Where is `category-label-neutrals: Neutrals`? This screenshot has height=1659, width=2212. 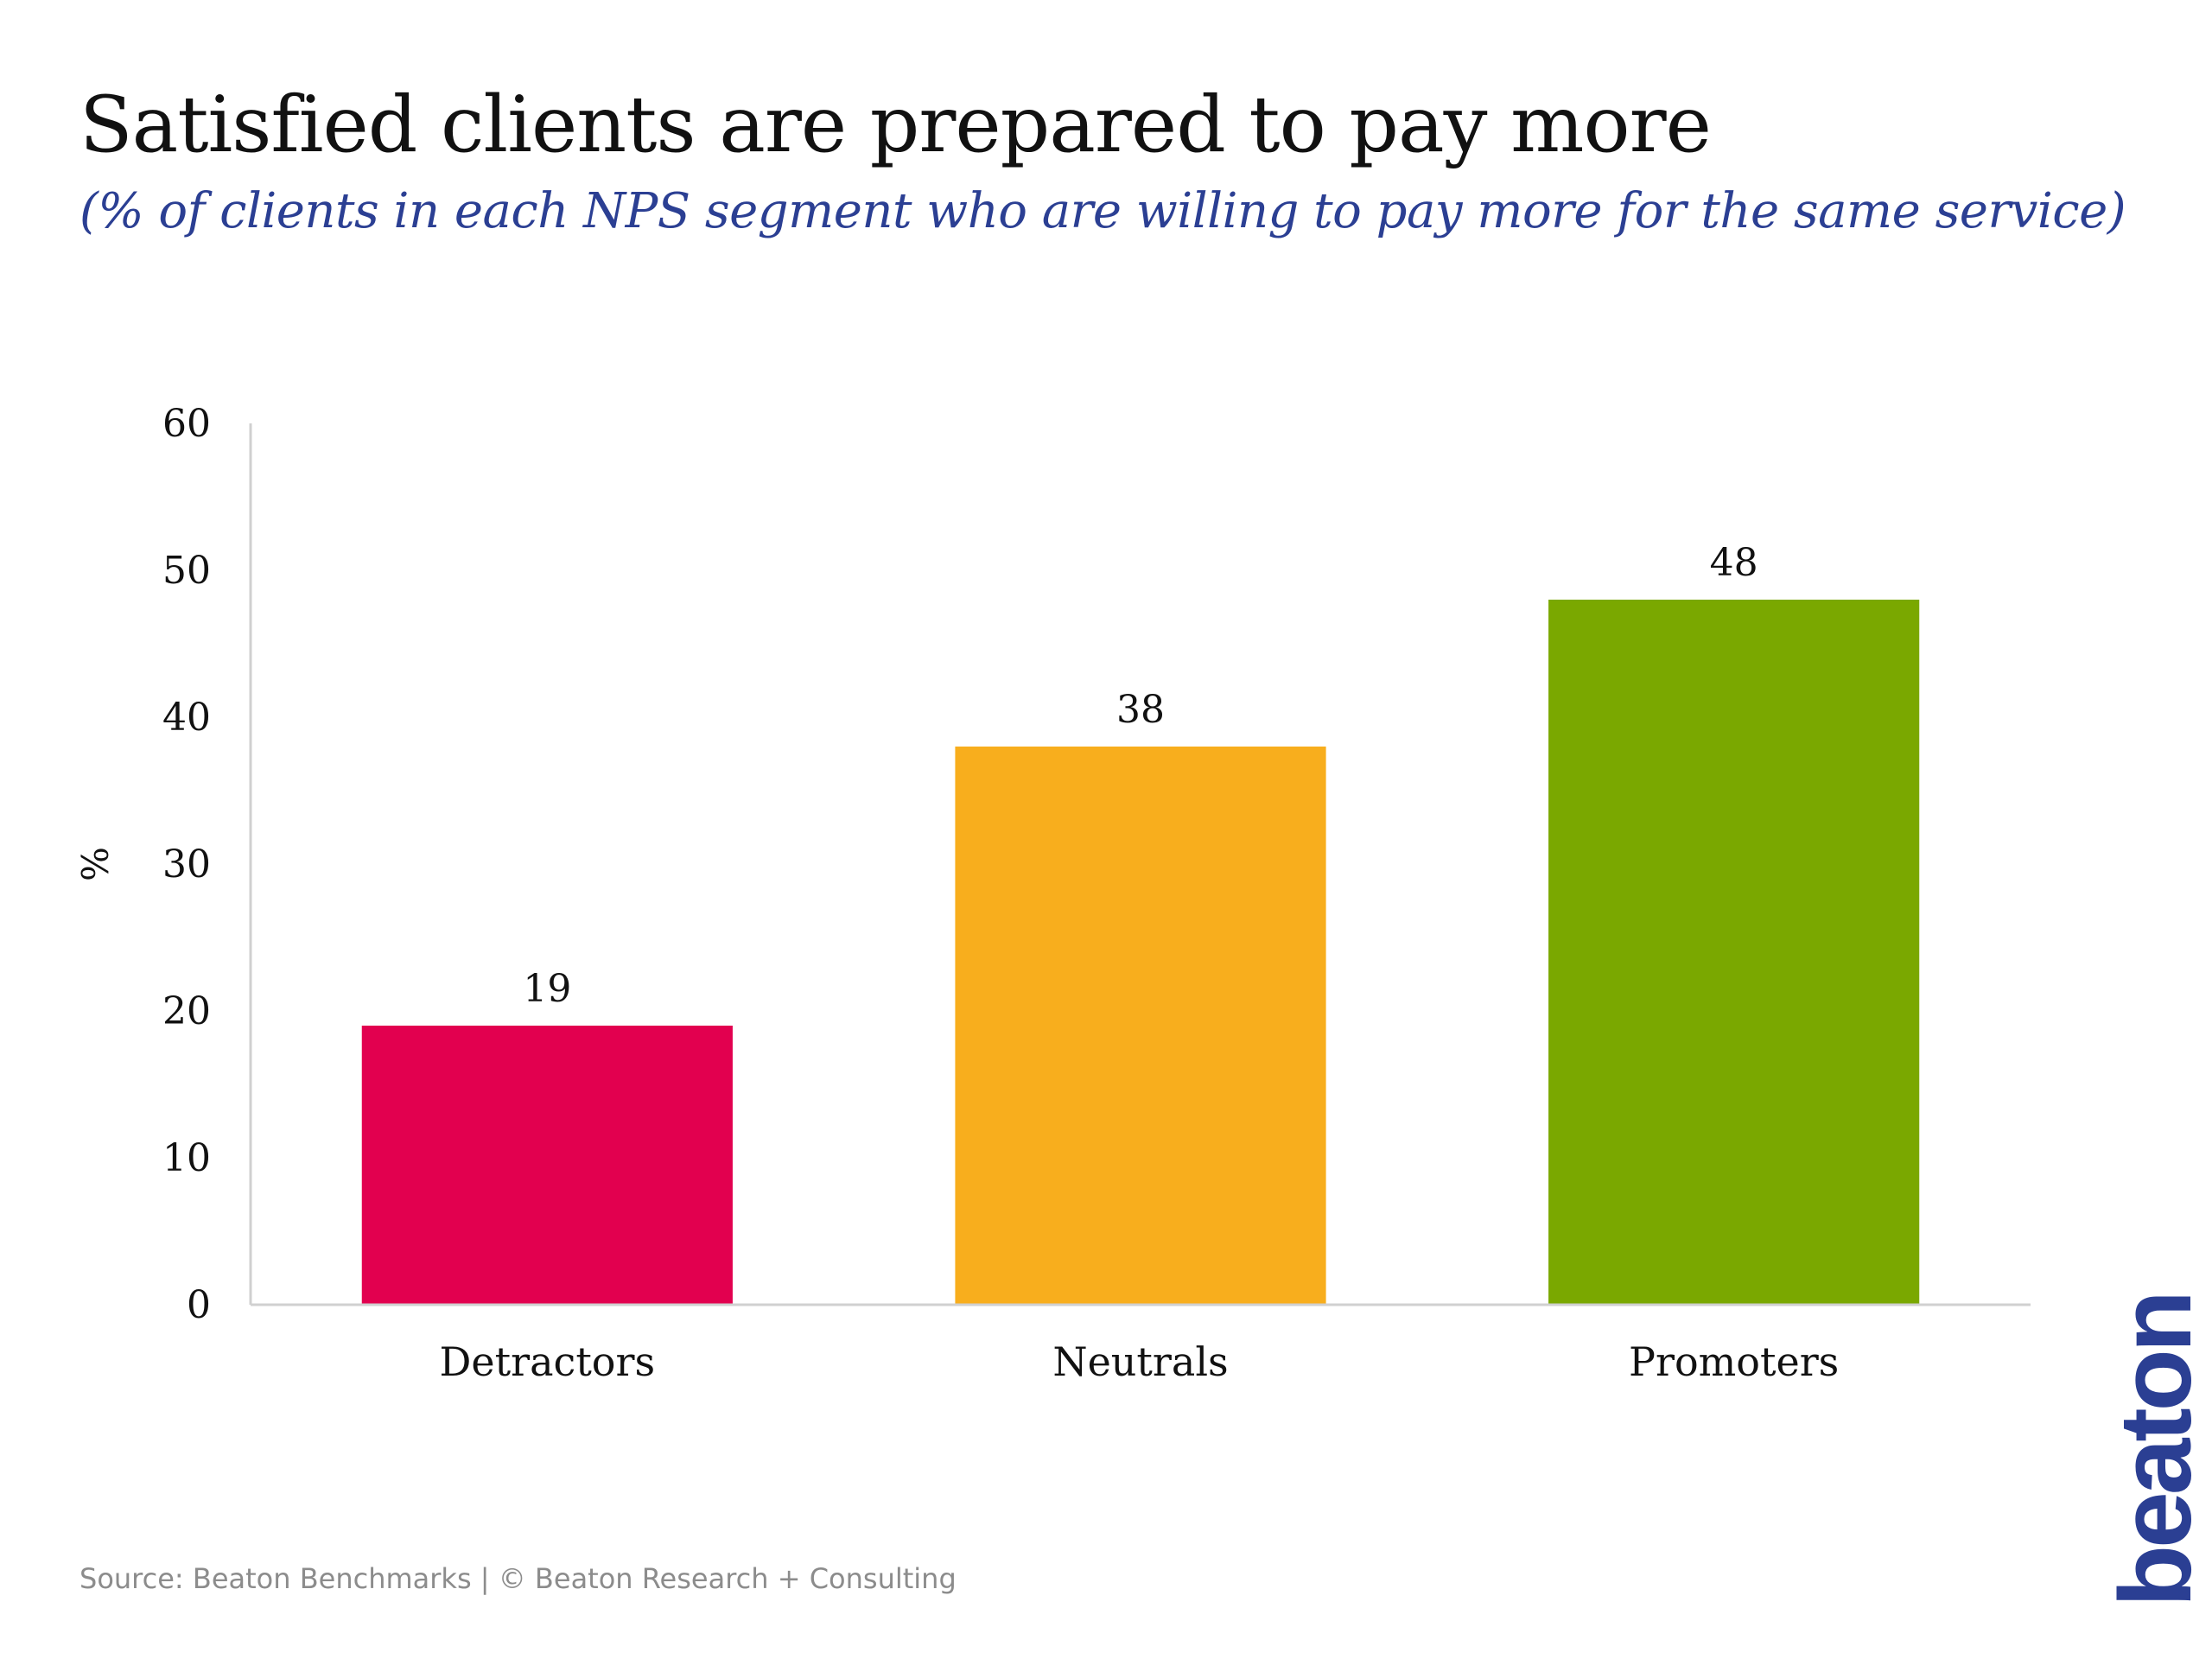 category-label-neutrals: Neutrals is located at coordinates (1140, 1361).